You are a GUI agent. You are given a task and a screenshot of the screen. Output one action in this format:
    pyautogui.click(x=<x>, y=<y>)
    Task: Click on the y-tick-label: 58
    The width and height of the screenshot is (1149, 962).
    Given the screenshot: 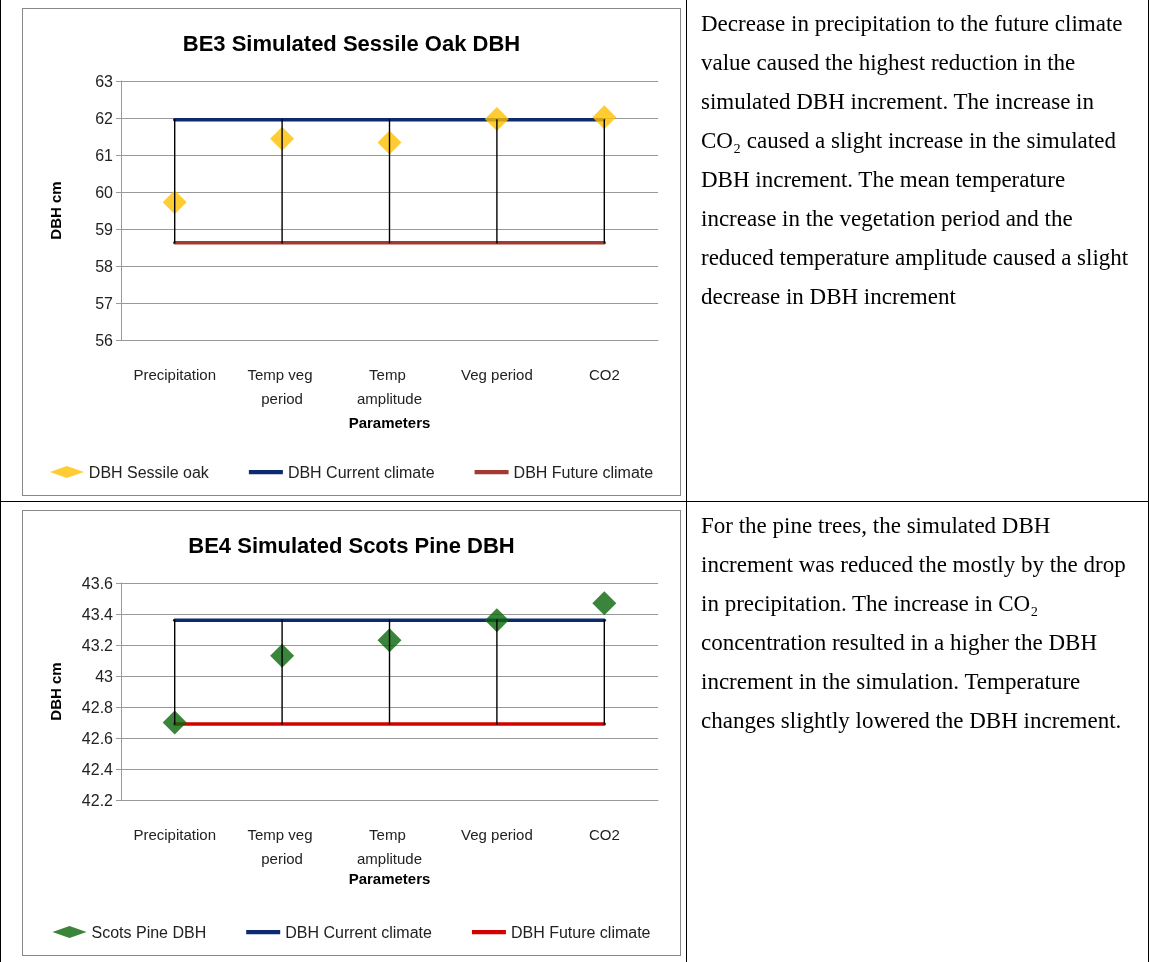 What is the action you would take?
    pyautogui.click(x=104, y=266)
    